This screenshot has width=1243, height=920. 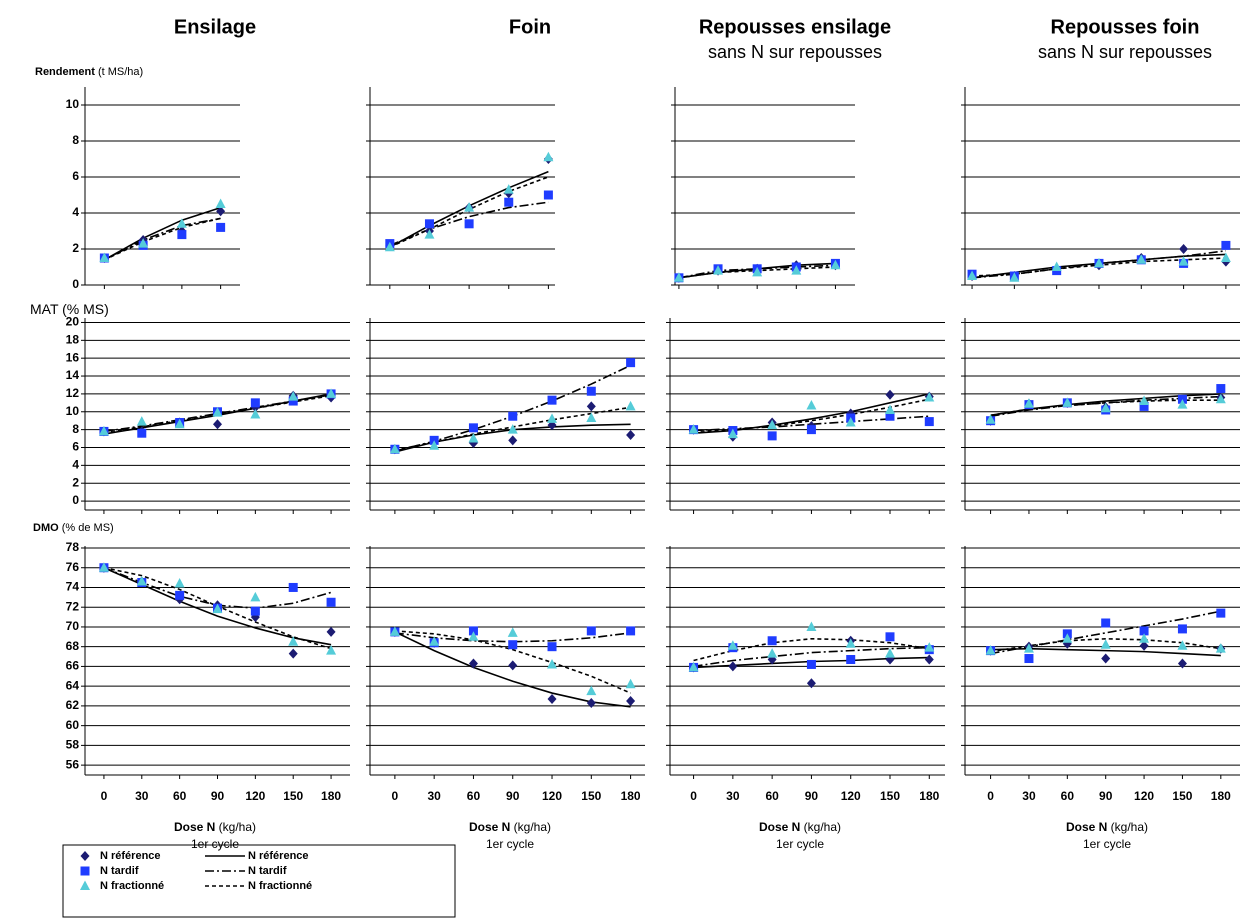 I want to click on y-tick-label: 74, so click(x=73, y=587).